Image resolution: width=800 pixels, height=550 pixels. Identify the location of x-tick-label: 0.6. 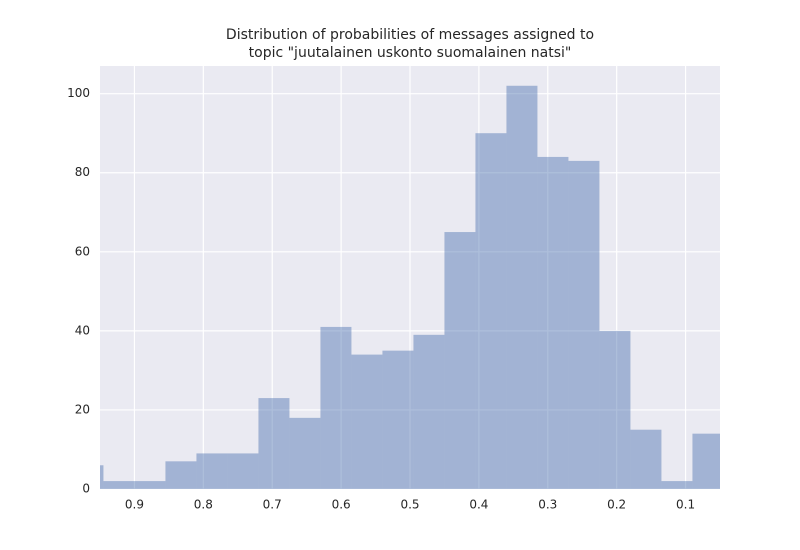
(341, 505).